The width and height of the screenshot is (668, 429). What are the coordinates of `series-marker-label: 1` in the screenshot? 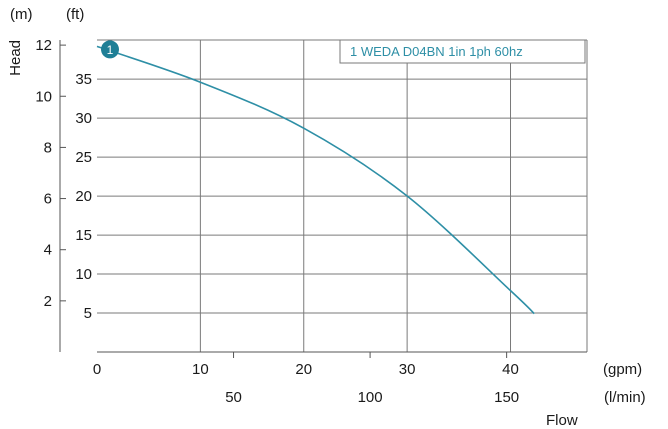 It's located at (110, 50).